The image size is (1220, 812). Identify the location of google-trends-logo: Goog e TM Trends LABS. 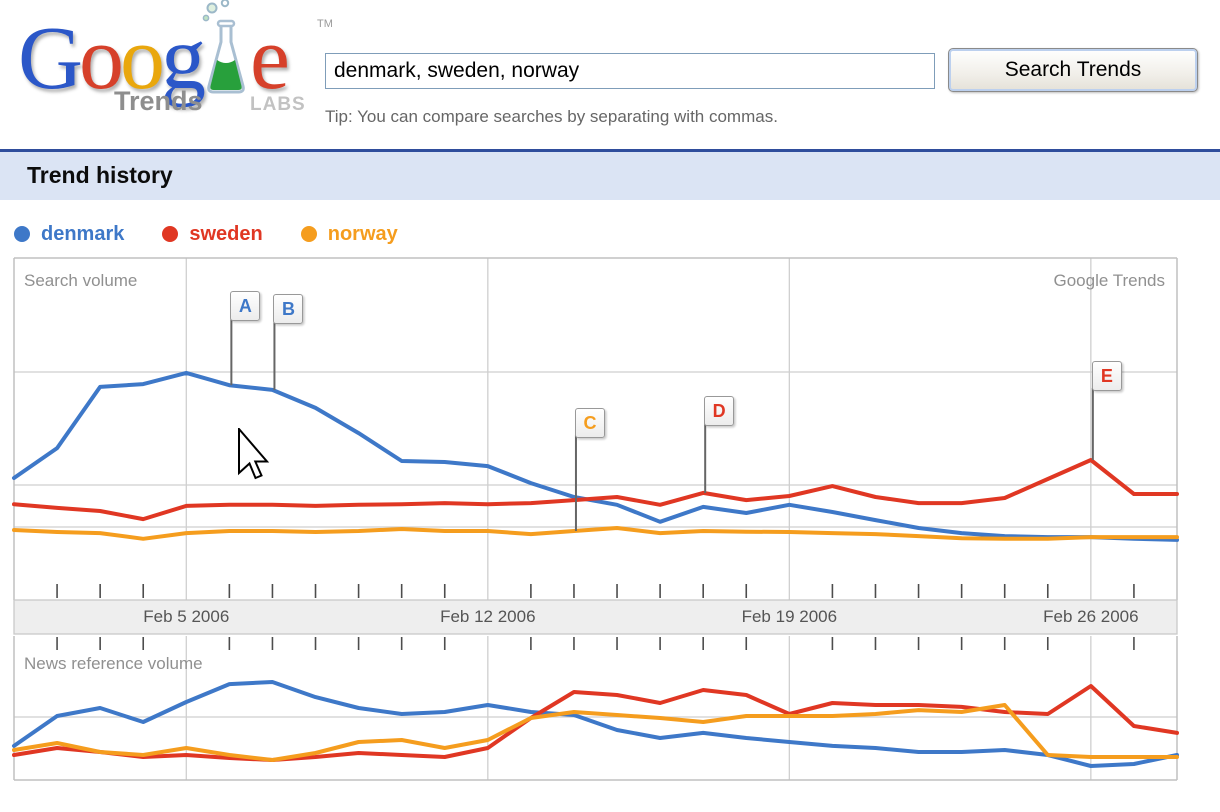
(178, 66).